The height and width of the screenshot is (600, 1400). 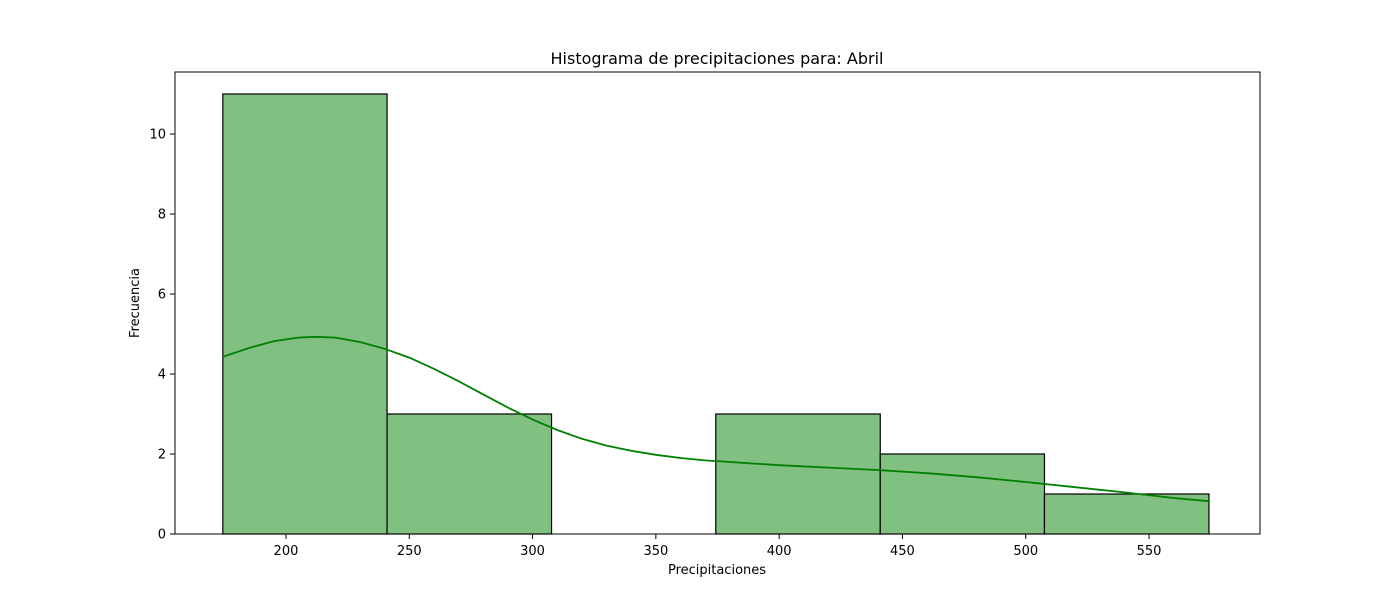 What do you see at coordinates (1149, 551) in the screenshot?
I see `x-tick-label: 550` at bounding box center [1149, 551].